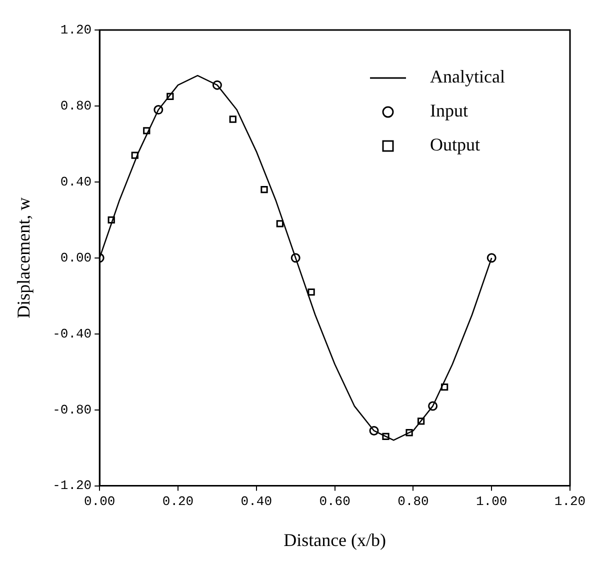 The height and width of the screenshot is (566, 606). What do you see at coordinates (76, 106) in the screenshot?
I see `y-tick-label: 0.80` at bounding box center [76, 106].